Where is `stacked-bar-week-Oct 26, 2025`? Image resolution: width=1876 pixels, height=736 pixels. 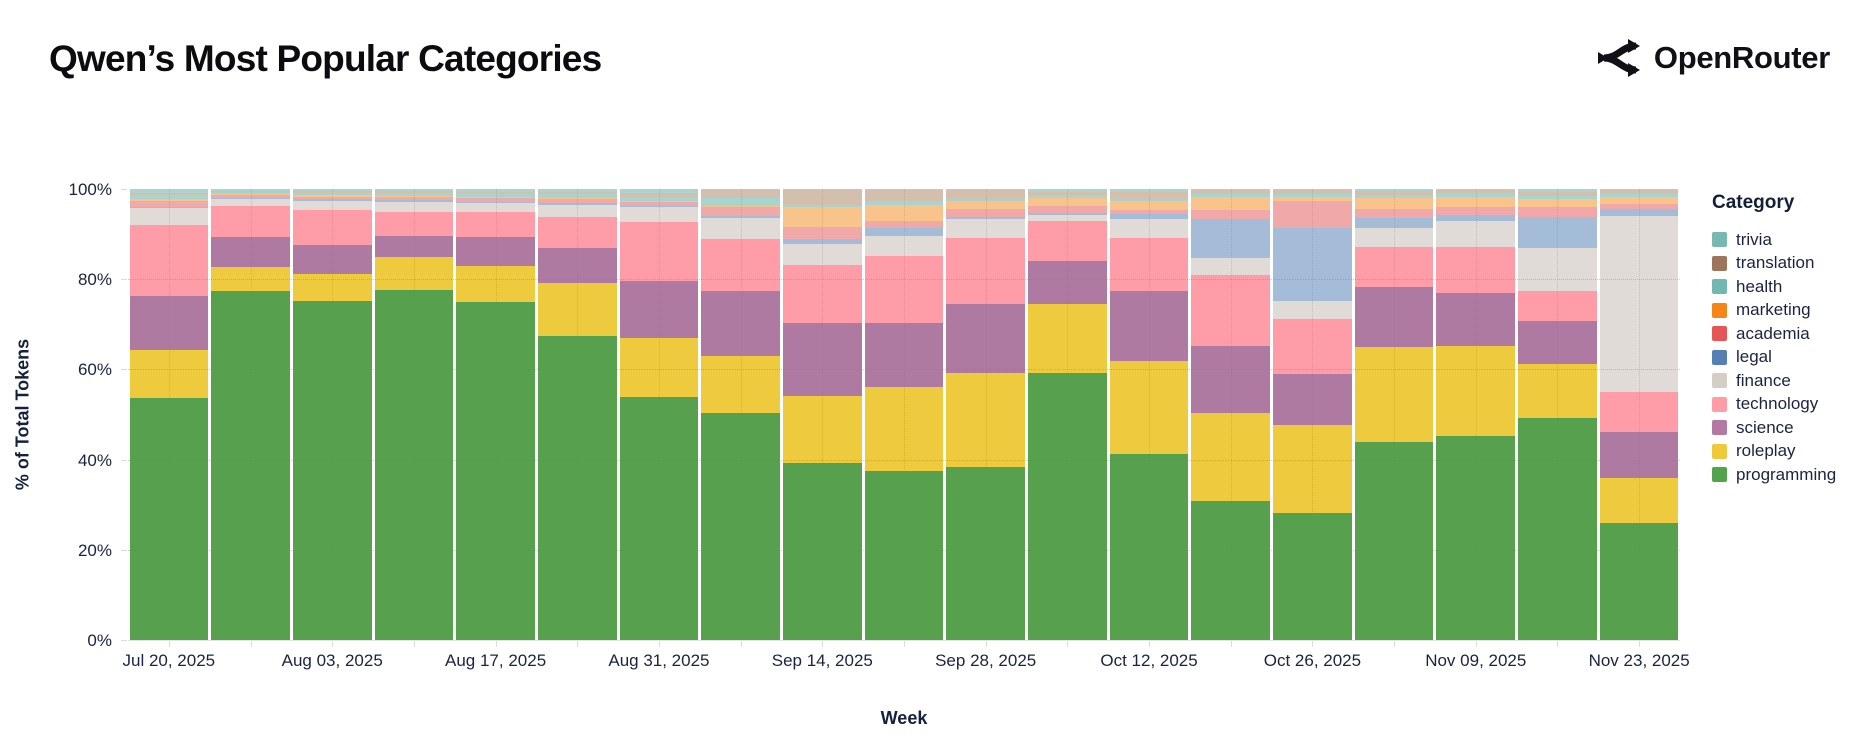 stacked-bar-week-Oct 26, 2025 is located at coordinates (1312, 414).